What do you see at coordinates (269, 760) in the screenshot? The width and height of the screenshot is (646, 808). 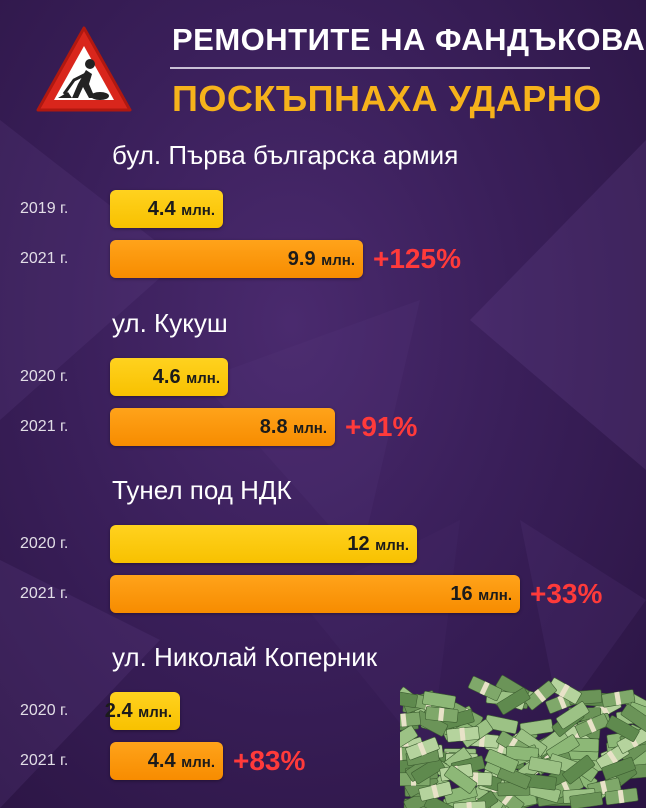 I see `change-percent: +83%` at bounding box center [269, 760].